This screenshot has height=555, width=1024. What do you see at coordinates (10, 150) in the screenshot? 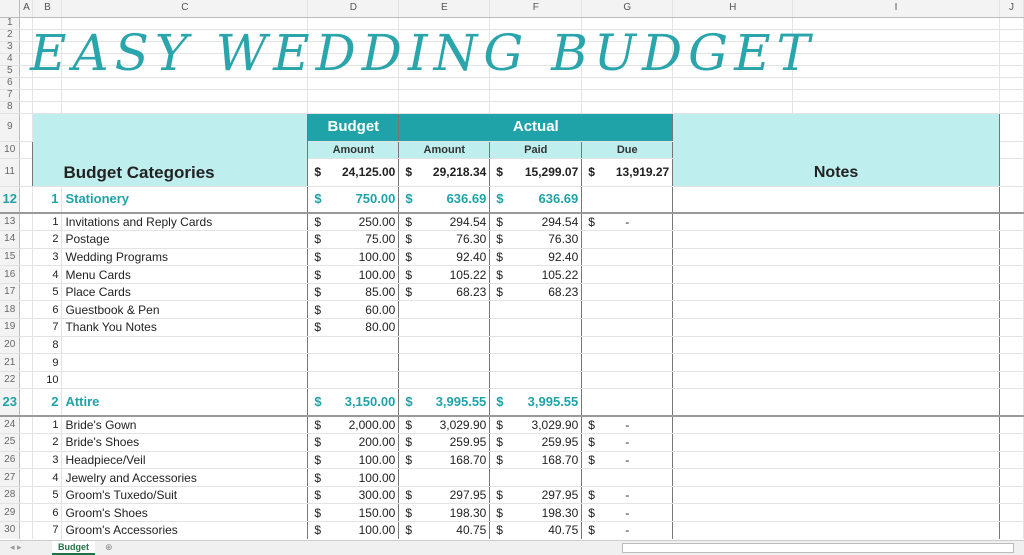
I see `row-header: 10` at bounding box center [10, 150].